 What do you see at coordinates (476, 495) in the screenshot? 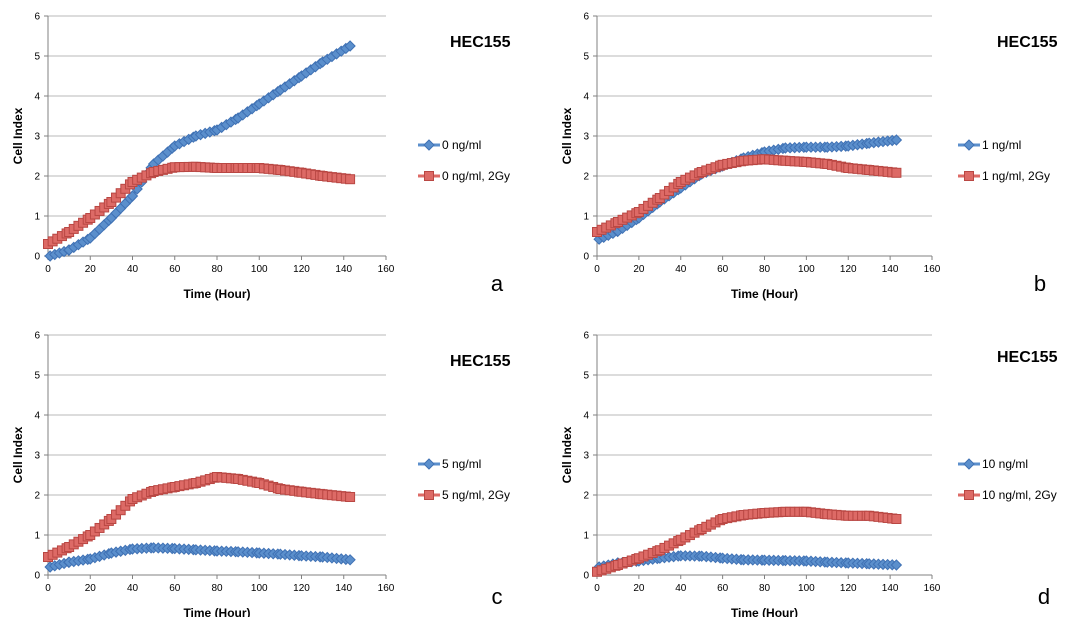
I see `legend-label: 5 ng/ml, 2Gy` at bounding box center [476, 495].